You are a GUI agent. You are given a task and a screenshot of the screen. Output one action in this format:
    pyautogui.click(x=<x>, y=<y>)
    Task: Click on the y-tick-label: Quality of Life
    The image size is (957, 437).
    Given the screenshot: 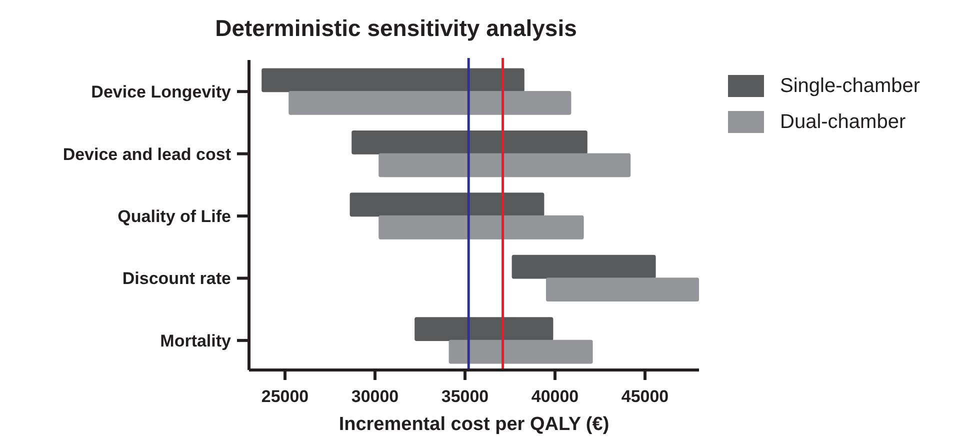 What is the action you would take?
    pyautogui.click(x=174, y=216)
    